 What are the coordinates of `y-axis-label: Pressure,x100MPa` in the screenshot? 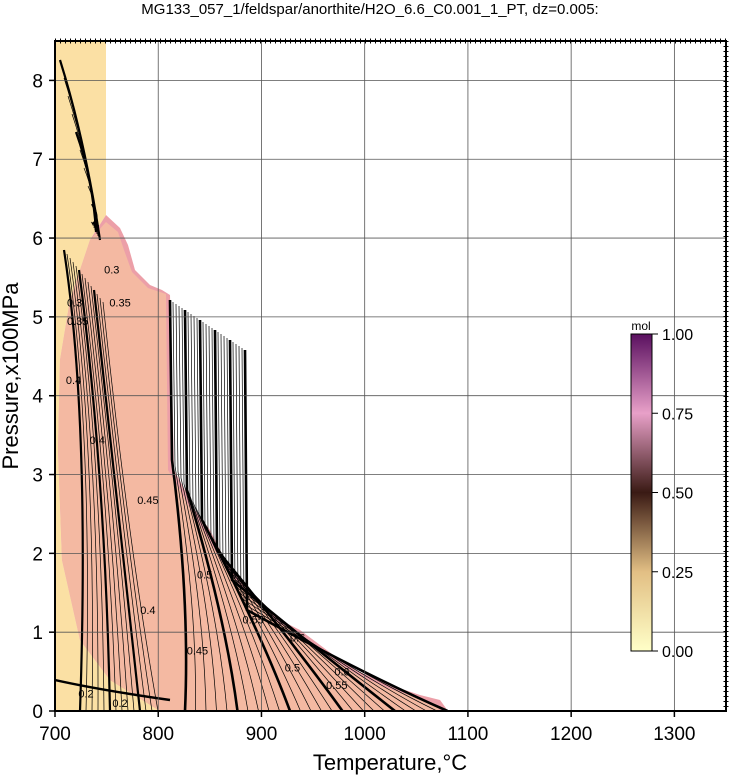 It's located at (11, 376).